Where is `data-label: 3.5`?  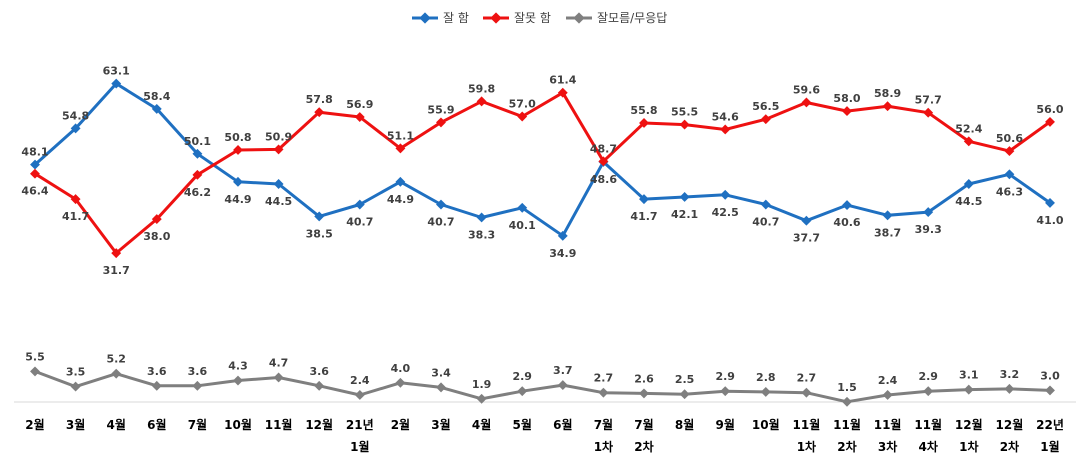 data-label: 3.5 is located at coordinates (76, 372).